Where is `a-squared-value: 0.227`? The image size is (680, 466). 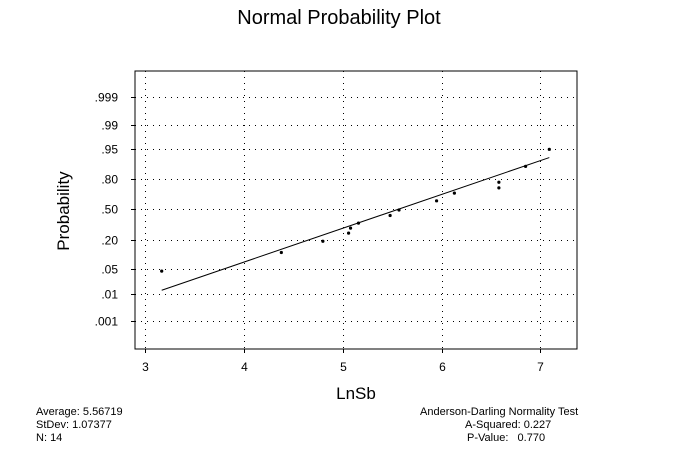
a-squared-value: 0.227 is located at coordinates (537, 425).